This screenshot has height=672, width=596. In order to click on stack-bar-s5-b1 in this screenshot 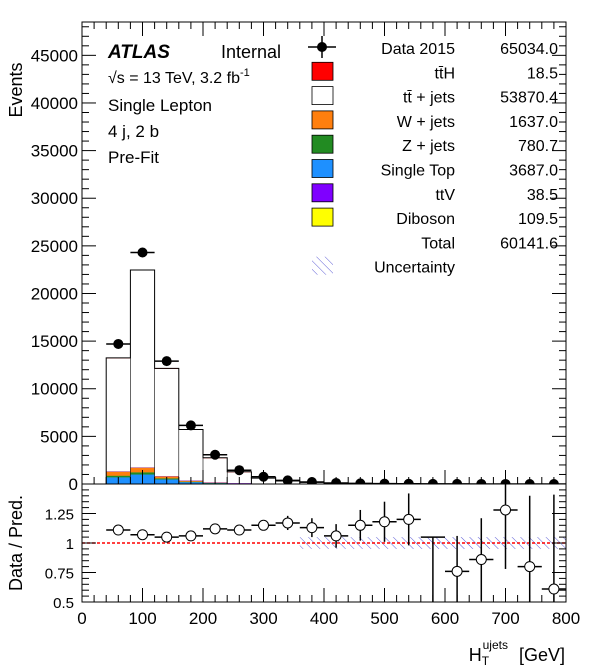, I will do `click(142, 369)`.